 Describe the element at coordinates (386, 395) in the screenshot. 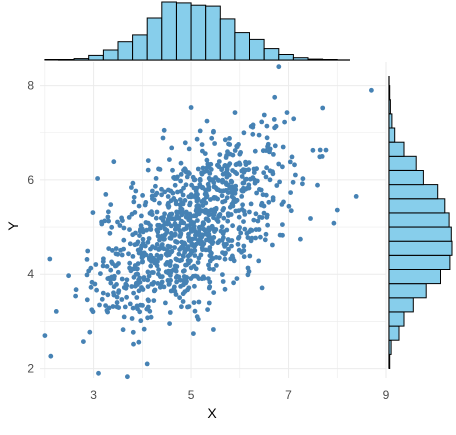

I see `x-tick-label: 9` at that location.